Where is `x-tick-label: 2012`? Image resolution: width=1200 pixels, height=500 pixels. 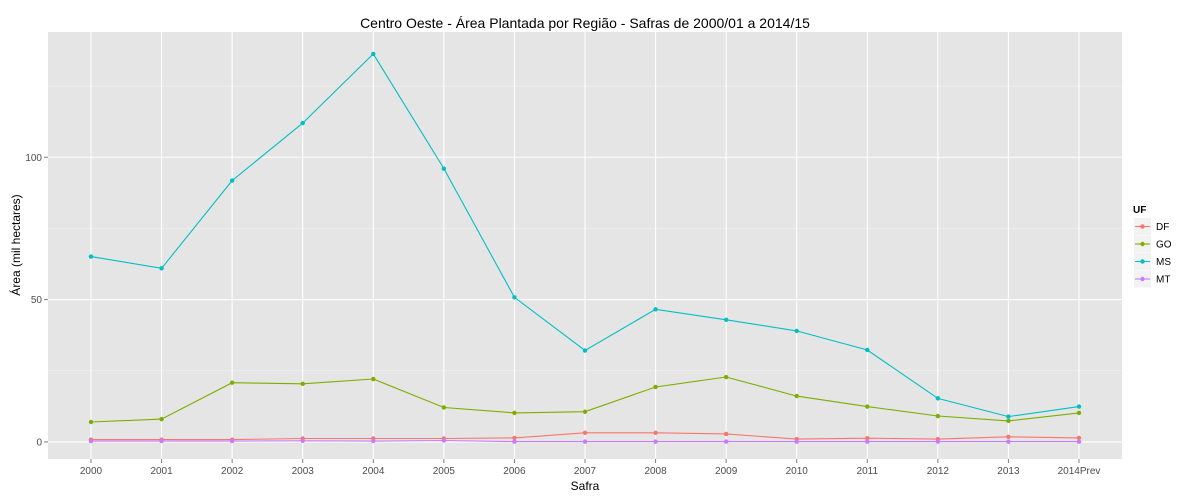
x-tick-label: 2012 is located at coordinates (938, 471).